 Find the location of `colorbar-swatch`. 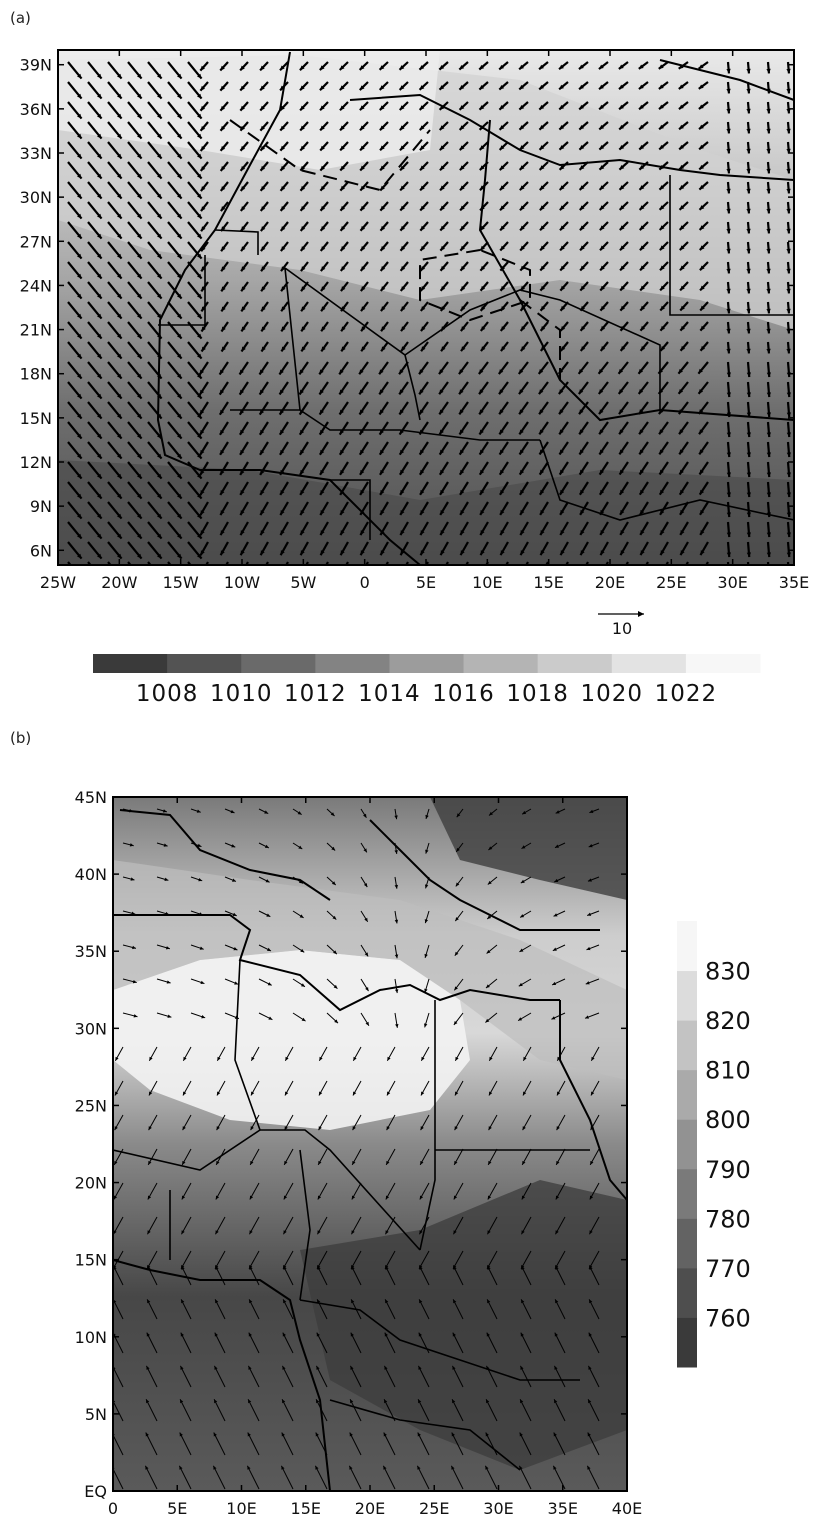

colorbar-swatch is located at coordinates (427, 663).